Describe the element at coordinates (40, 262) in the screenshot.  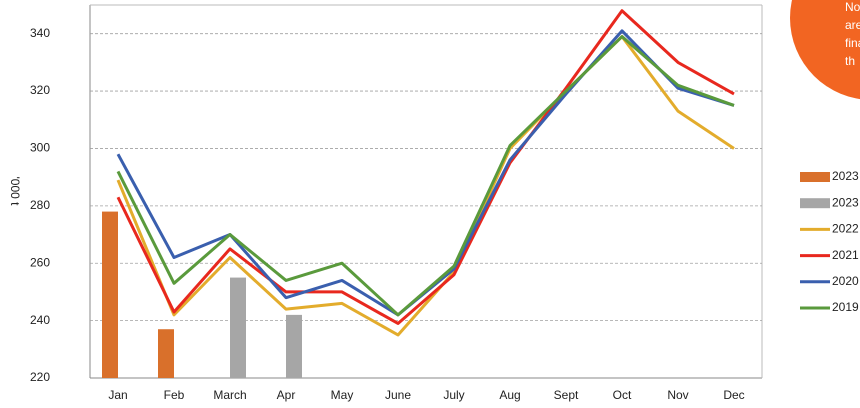
I see `y-tick-label: 260` at that location.